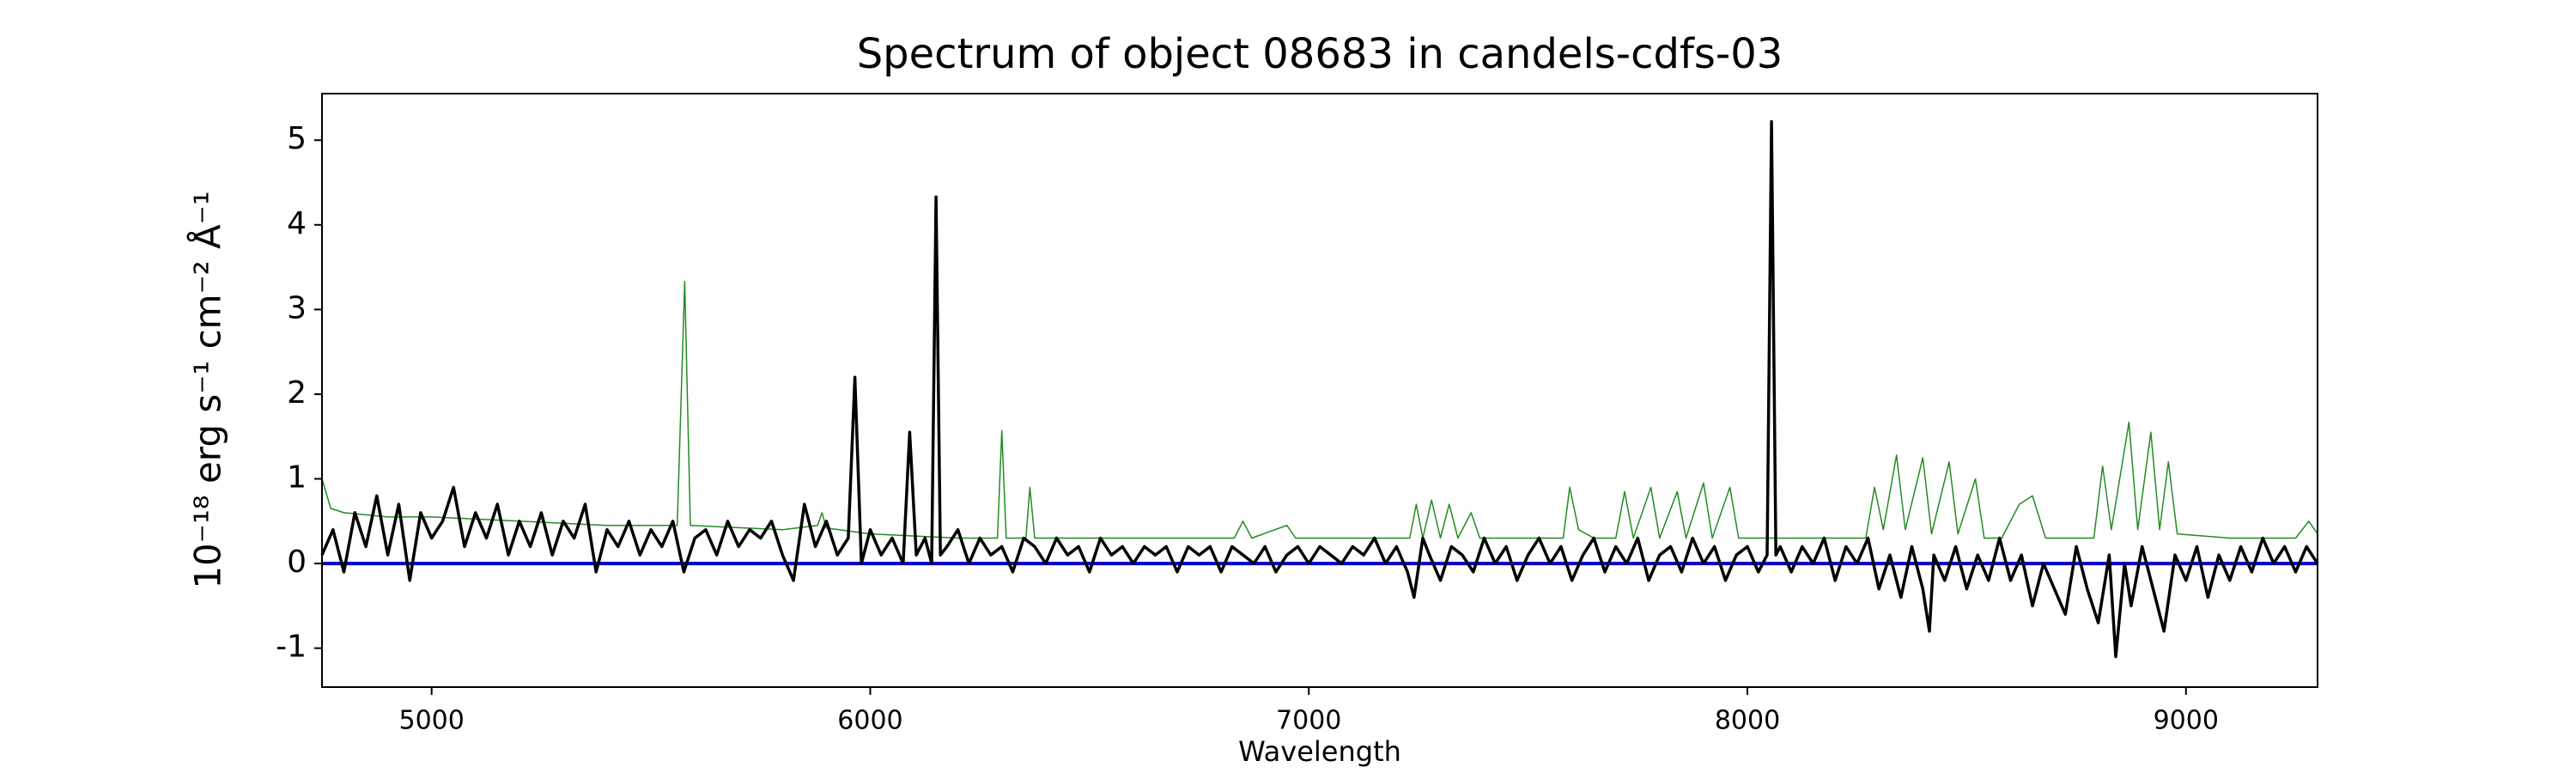 This screenshot has width=2576, height=773. I want to click on y-axis-label: 10⁻¹⁸ erg s⁻¹ cm⁻² Å⁻¹, so click(207, 389).